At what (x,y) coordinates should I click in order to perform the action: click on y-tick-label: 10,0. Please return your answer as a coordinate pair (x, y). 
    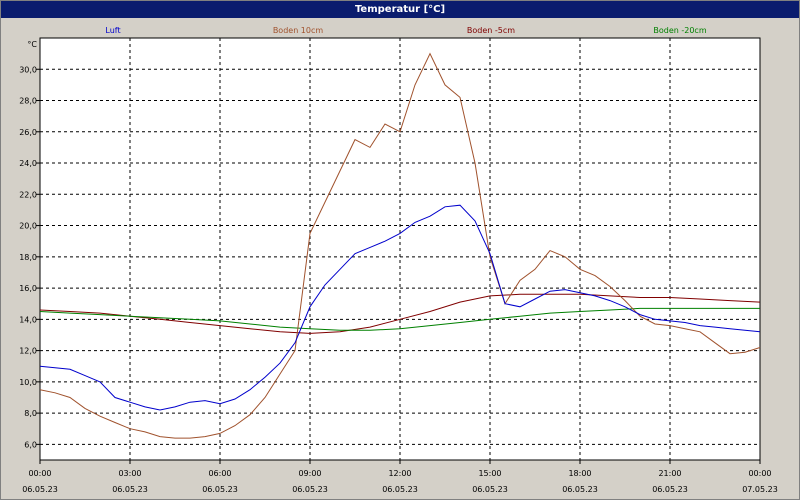
    Looking at the image, I should click on (28, 382).